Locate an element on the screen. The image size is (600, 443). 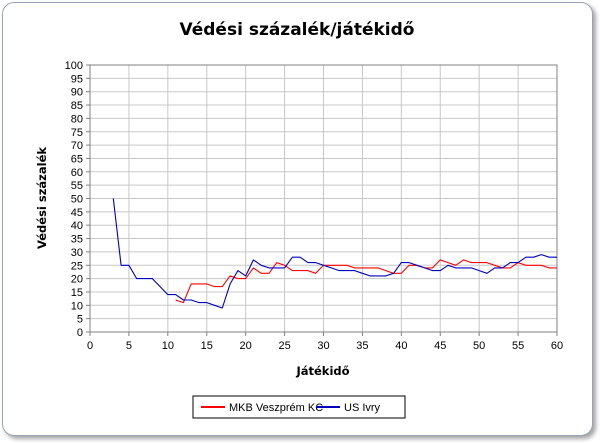
y-tick-label: 95 is located at coordinates (77, 79).